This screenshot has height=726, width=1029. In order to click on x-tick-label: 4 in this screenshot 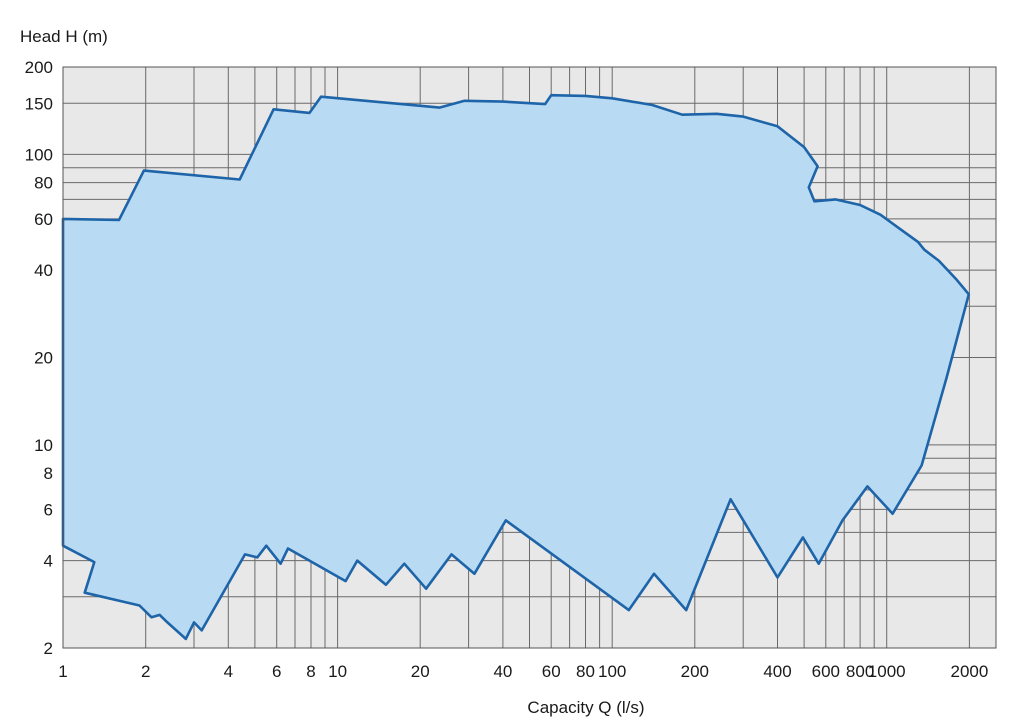, I will do `click(228, 671)`.